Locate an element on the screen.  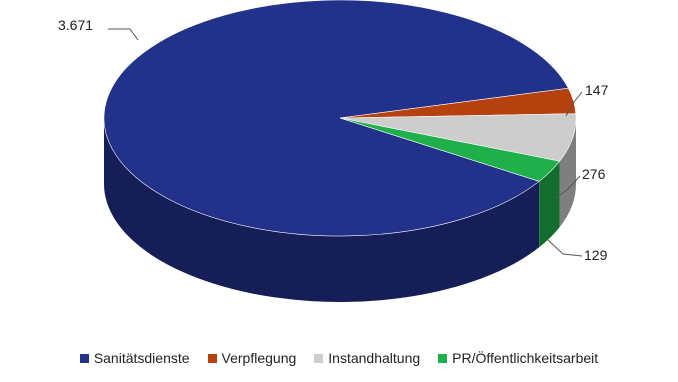
legend-item-pr: PR/Öffentlichkeitsarbeit is located at coordinates (518, 358).